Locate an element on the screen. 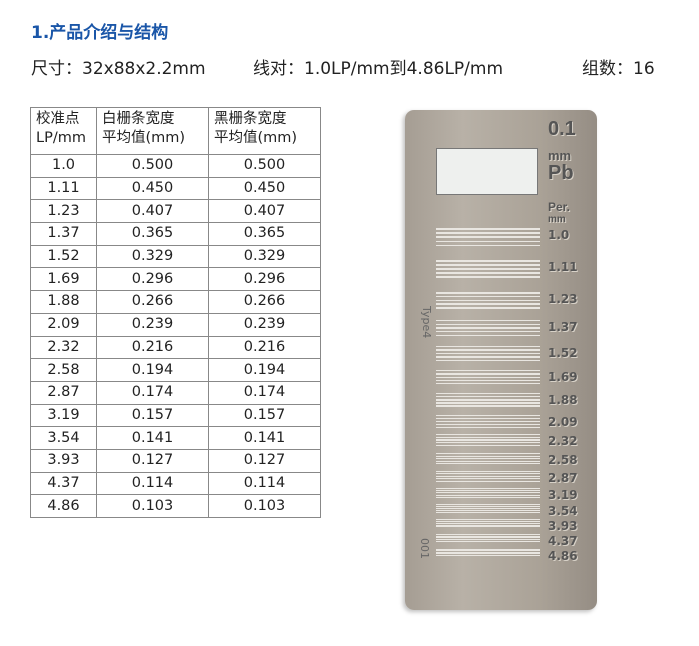  plate-group-label: 2.58 is located at coordinates (563, 460).